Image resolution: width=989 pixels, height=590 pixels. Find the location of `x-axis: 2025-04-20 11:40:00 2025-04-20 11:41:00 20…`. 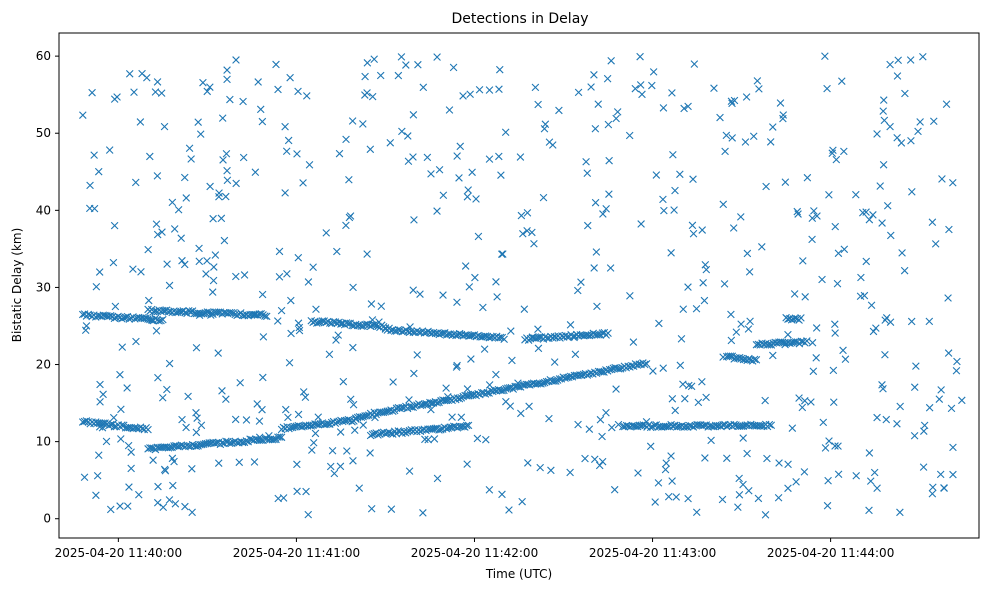

x-axis: 2025-04-20 11:40:00 2025-04-20 11:41:00 20… is located at coordinates (474, 549).